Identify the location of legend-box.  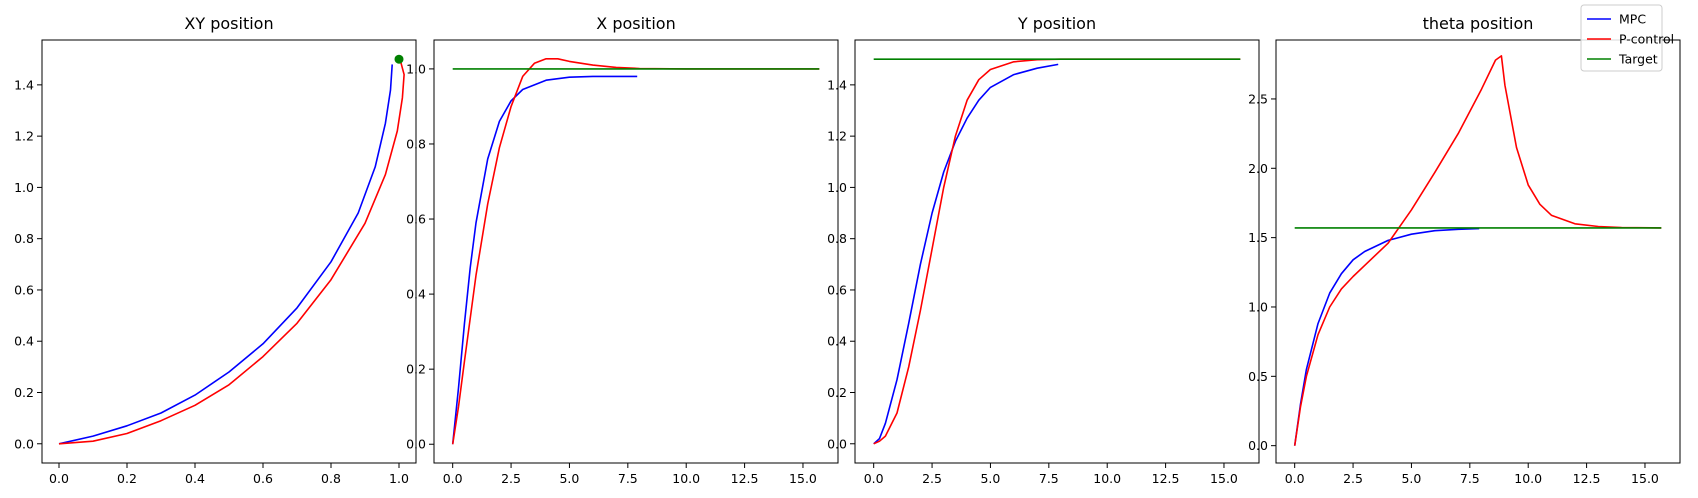
(1621, 38).